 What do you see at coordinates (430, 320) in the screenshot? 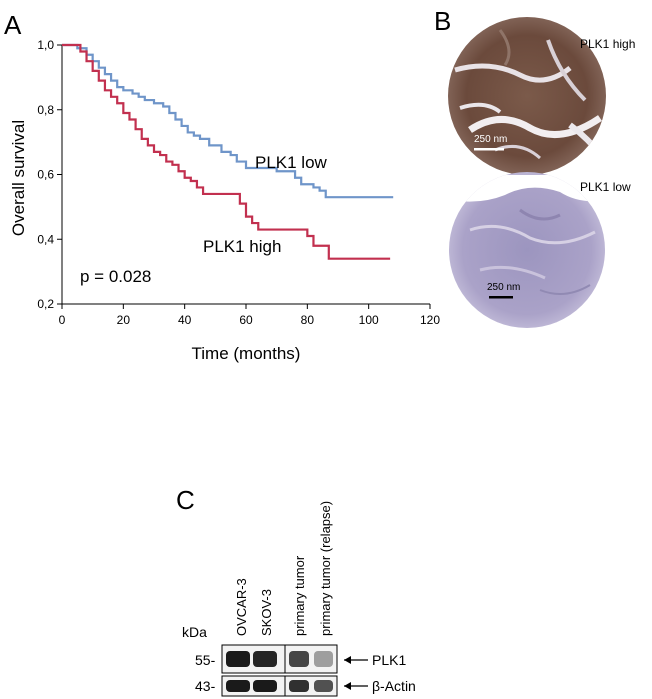
I see `x-tick-label: 120` at bounding box center [430, 320].